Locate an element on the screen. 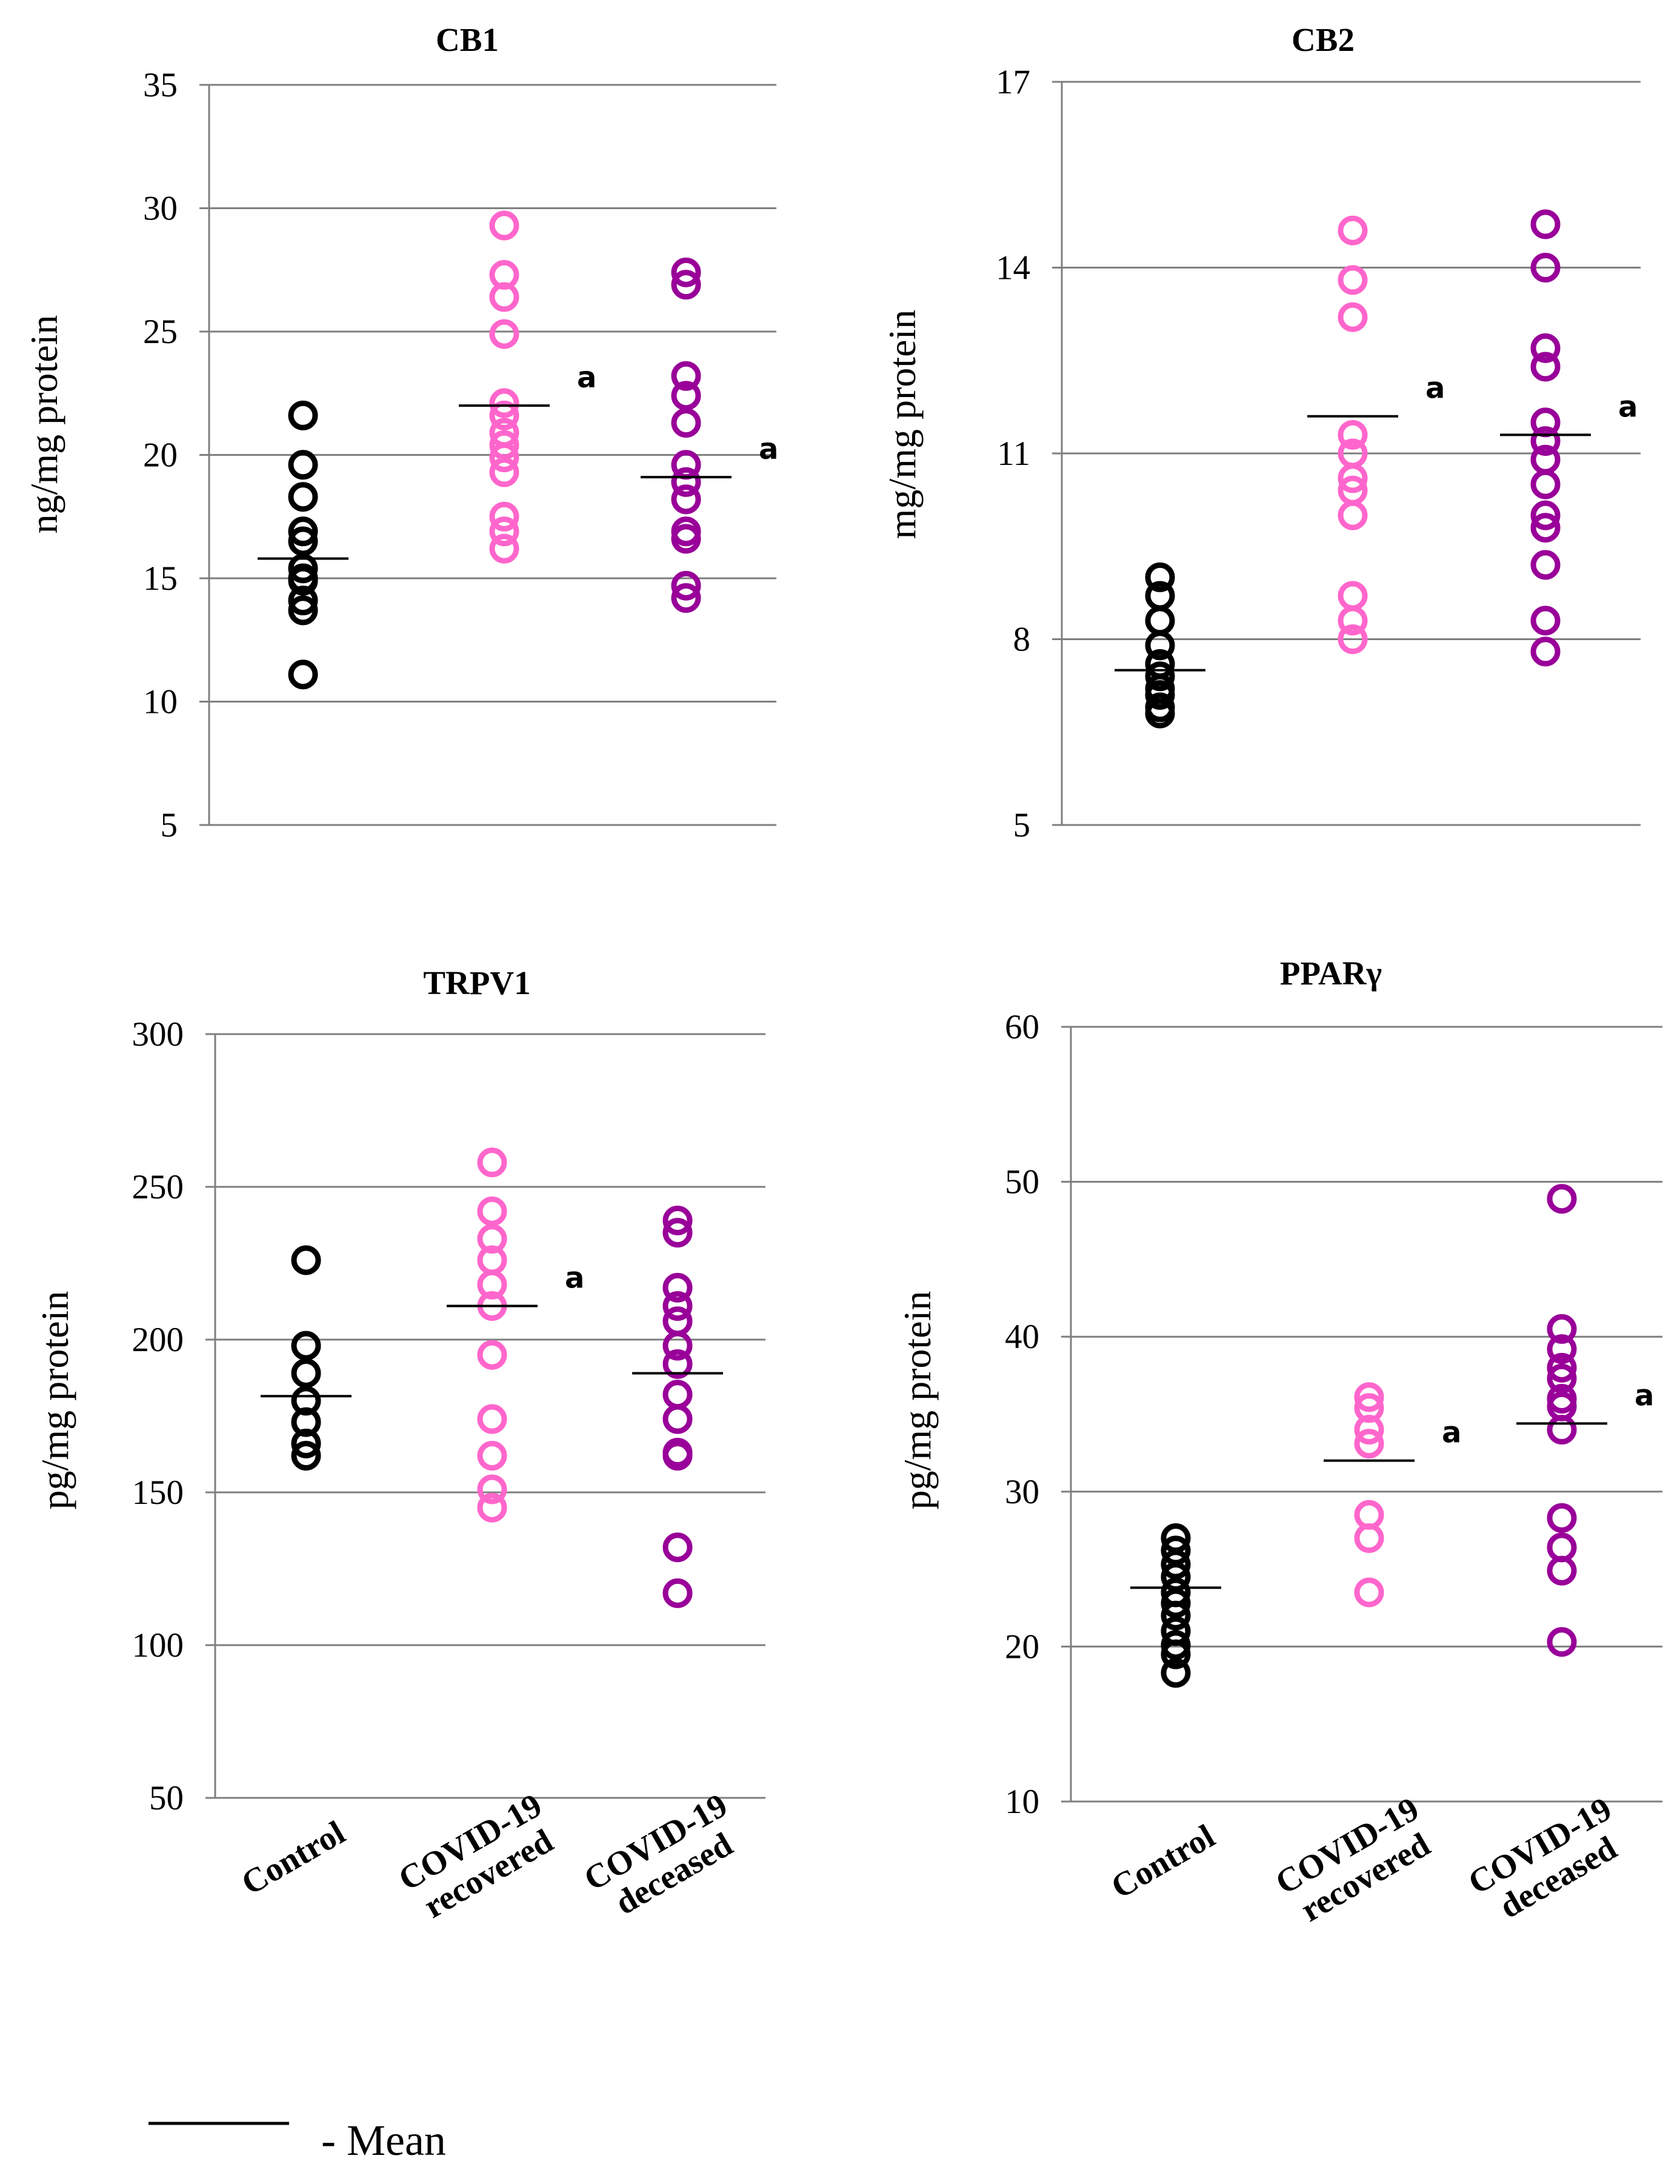 The height and width of the screenshot is (2184, 1680). y-tick-label: 8 is located at coordinates (1022, 640).